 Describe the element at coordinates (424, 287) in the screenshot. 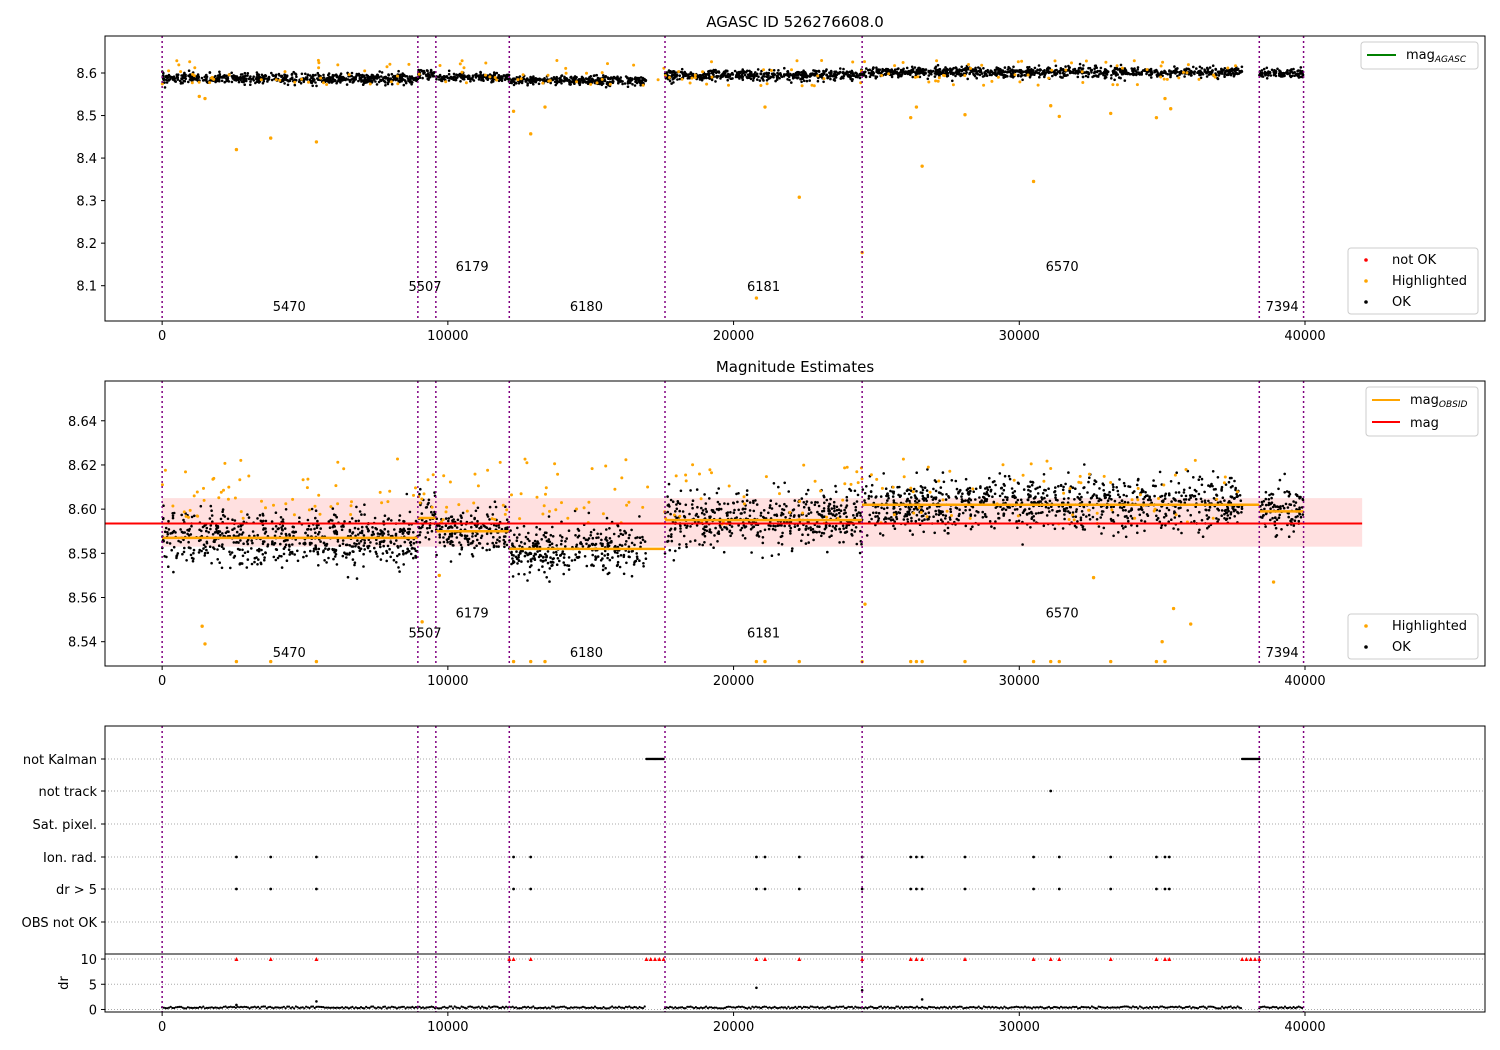

I see `obsid-label: 5507` at that location.